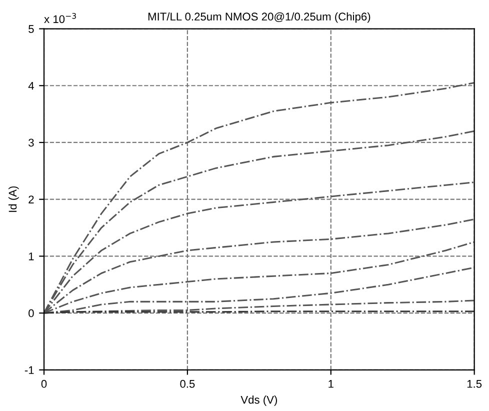 The height and width of the screenshot is (411, 489). I want to click on y-tick-label: -1, so click(29, 370).